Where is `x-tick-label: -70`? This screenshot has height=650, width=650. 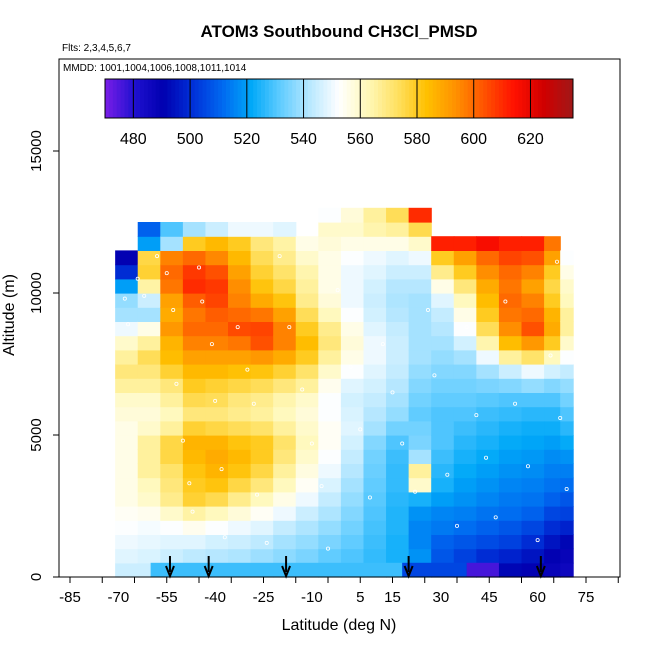 x-tick-label: -70 is located at coordinates (119, 597).